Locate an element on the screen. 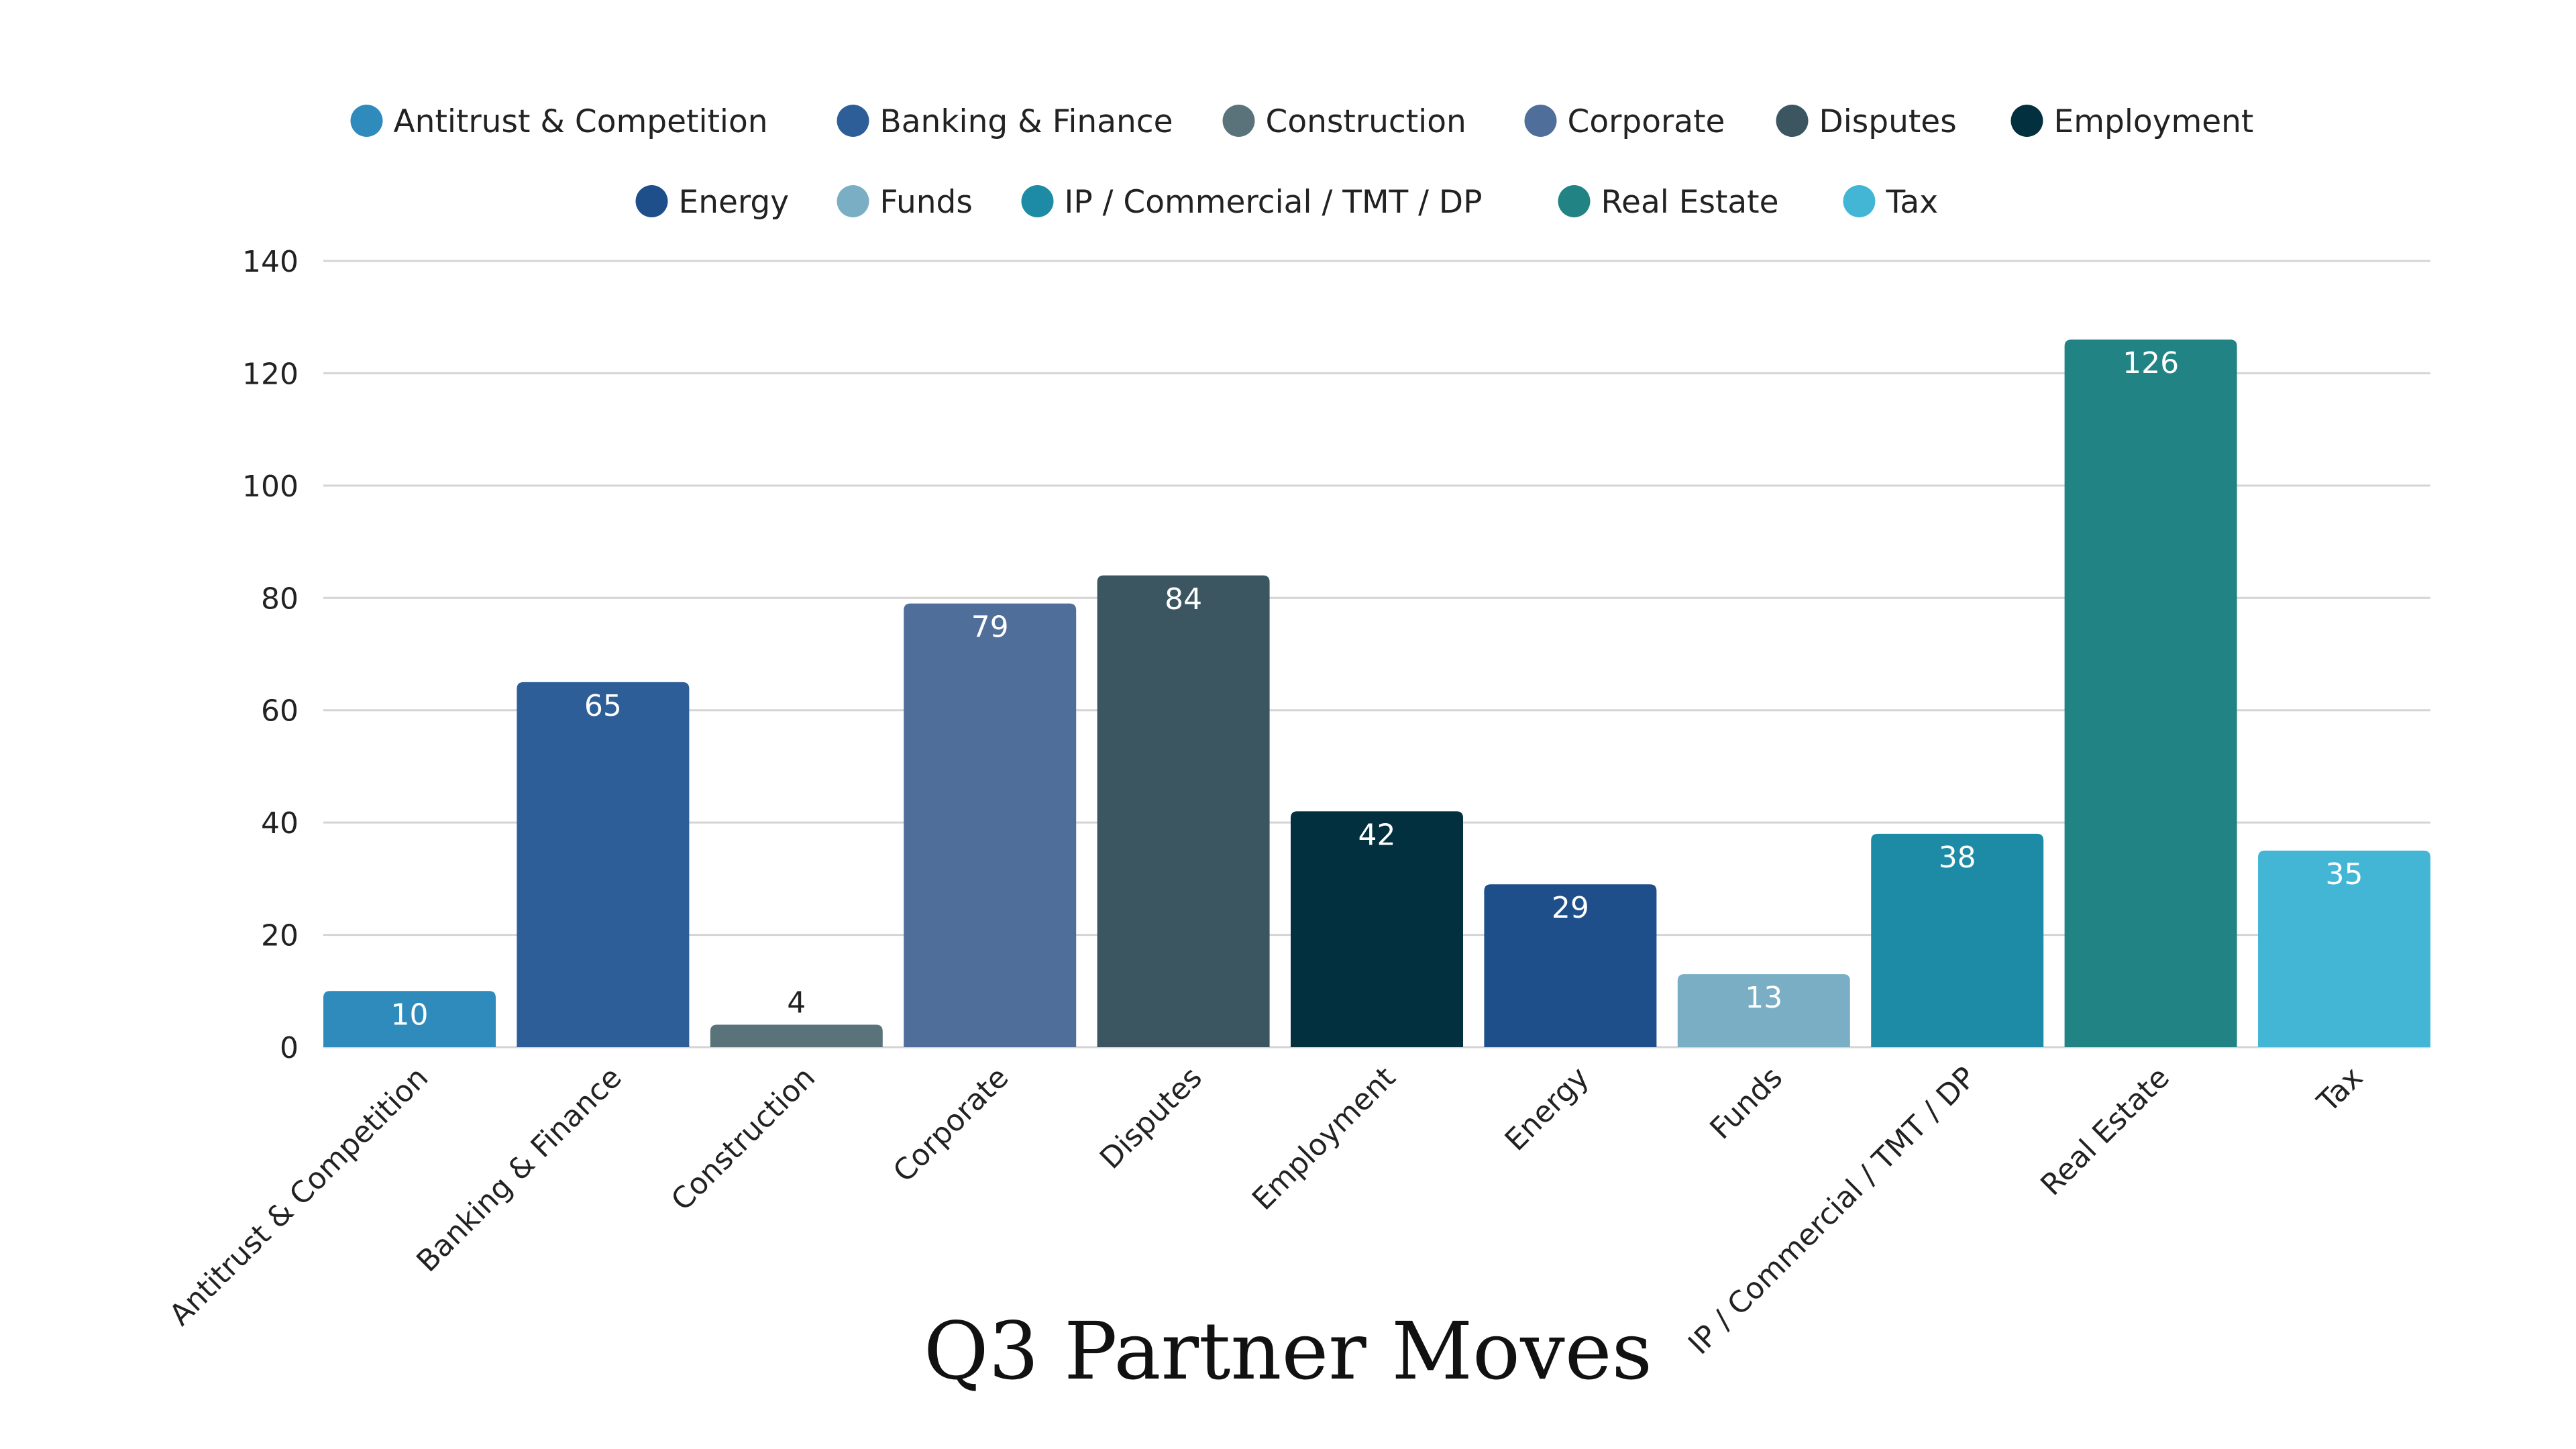 The height and width of the screenshot is (1449, 2576). legend-label: Funds is located at coordinates (926, 202).